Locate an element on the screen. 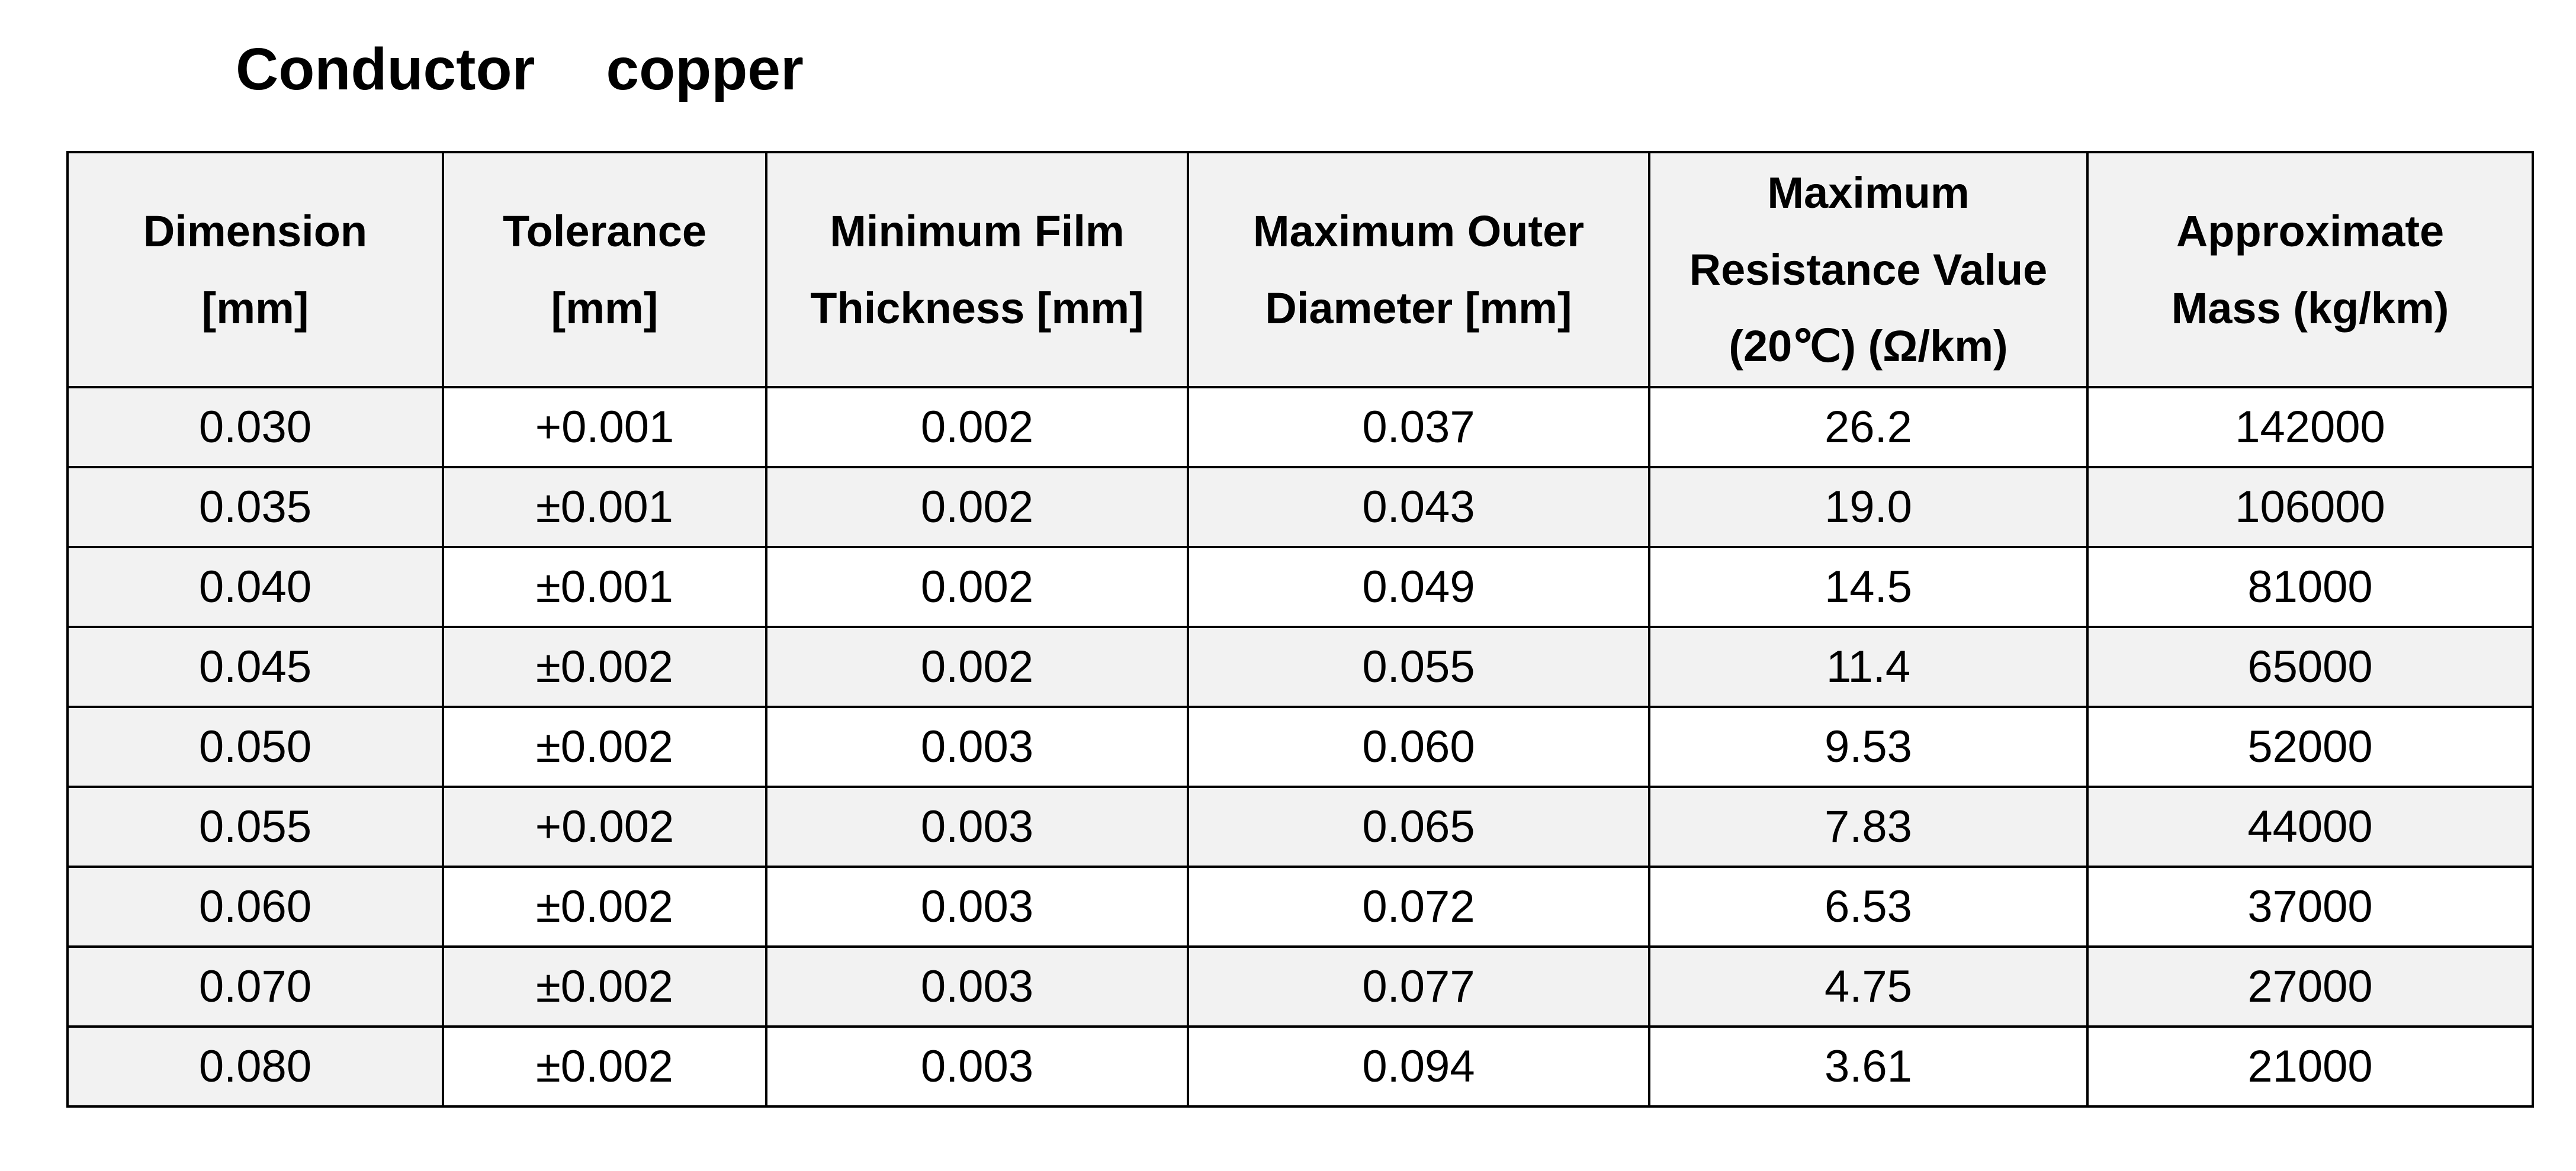 Image resolution: width=2576 pixels, height=1171 pixels. table-cell: 0.030 is located at coordinates (255, 427).